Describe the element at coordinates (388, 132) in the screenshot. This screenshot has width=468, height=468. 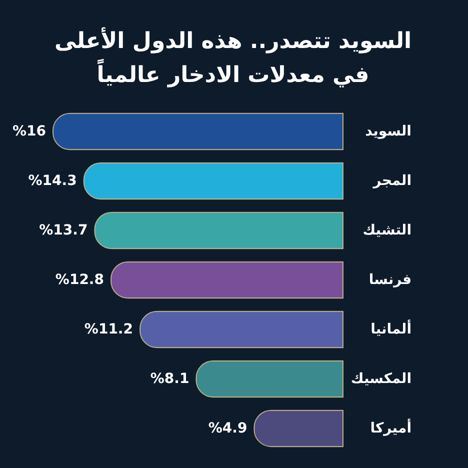
I see `y-tick-label: السويد` at that location.